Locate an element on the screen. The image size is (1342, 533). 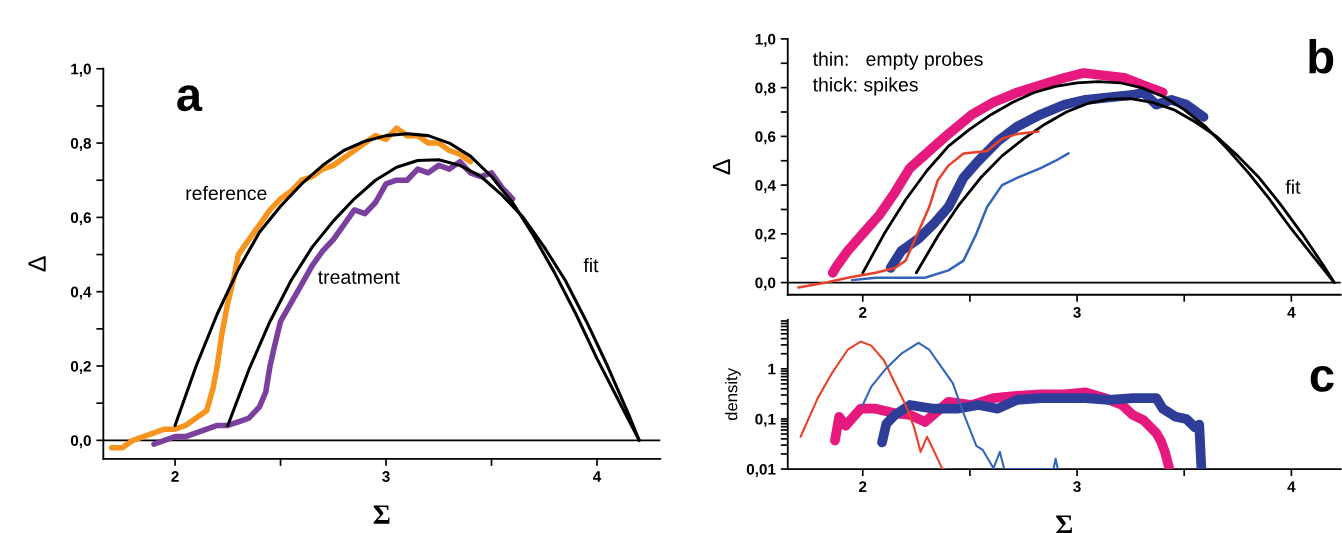
annotation: treatment is located at coordinates (359, 277).